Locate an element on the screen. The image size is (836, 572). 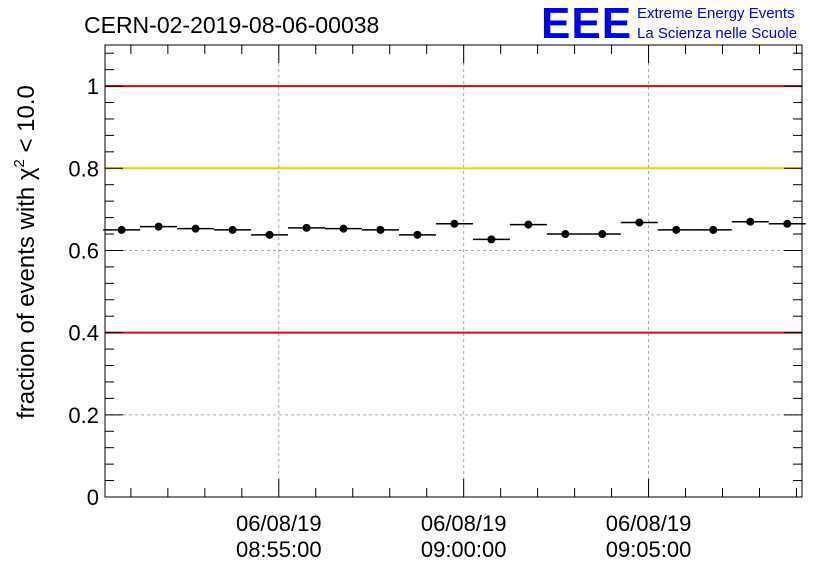
y-tick-label: 0 is located at coordinates (93, 497).